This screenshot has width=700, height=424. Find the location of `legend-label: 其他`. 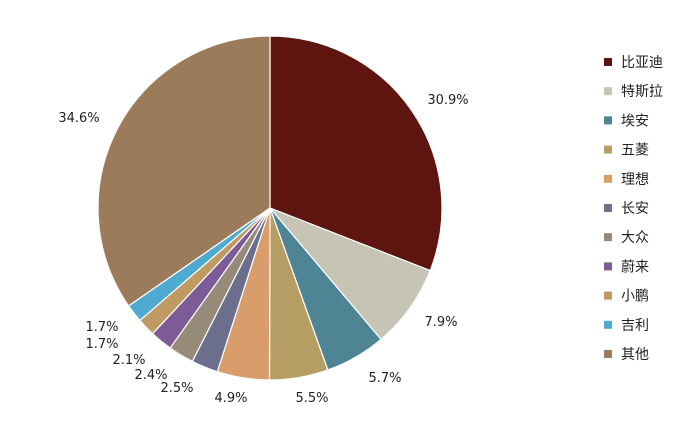

legend-label: 其他 is located at coordinates (635, 355).